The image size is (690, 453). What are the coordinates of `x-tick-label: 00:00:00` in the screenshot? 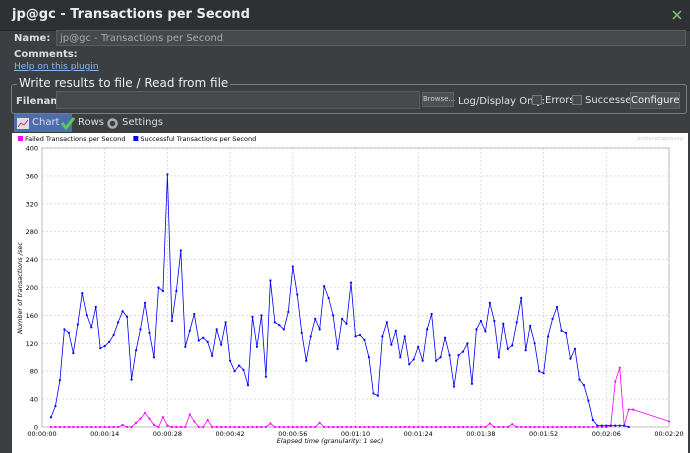 It's located at (41, 434).